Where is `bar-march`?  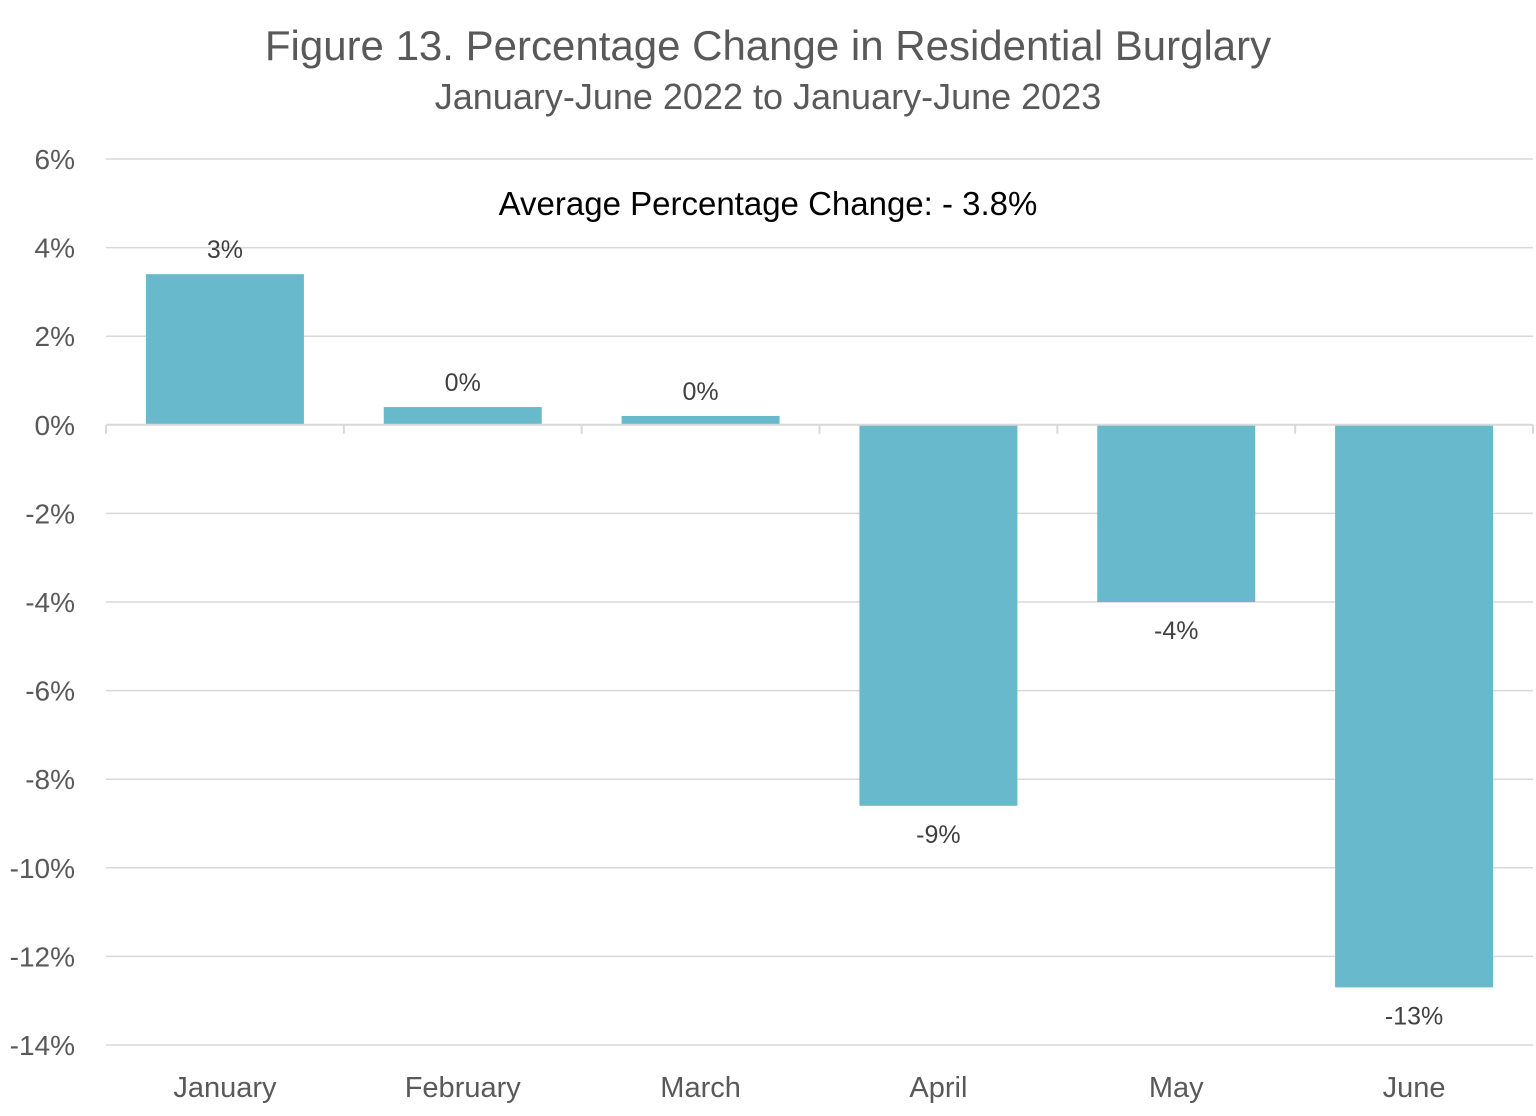 bar-march is located at coordinates (700, 420).